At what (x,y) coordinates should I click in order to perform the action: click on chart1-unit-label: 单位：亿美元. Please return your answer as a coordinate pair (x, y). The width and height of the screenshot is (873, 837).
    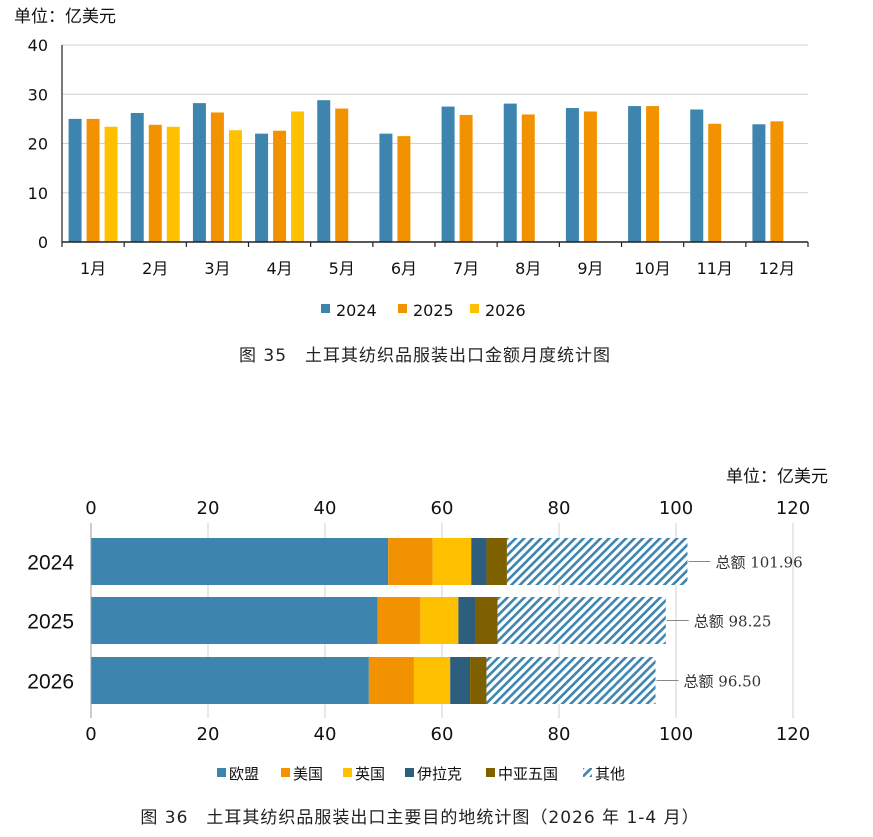
    Looking at the image, I should click on (65, 17).